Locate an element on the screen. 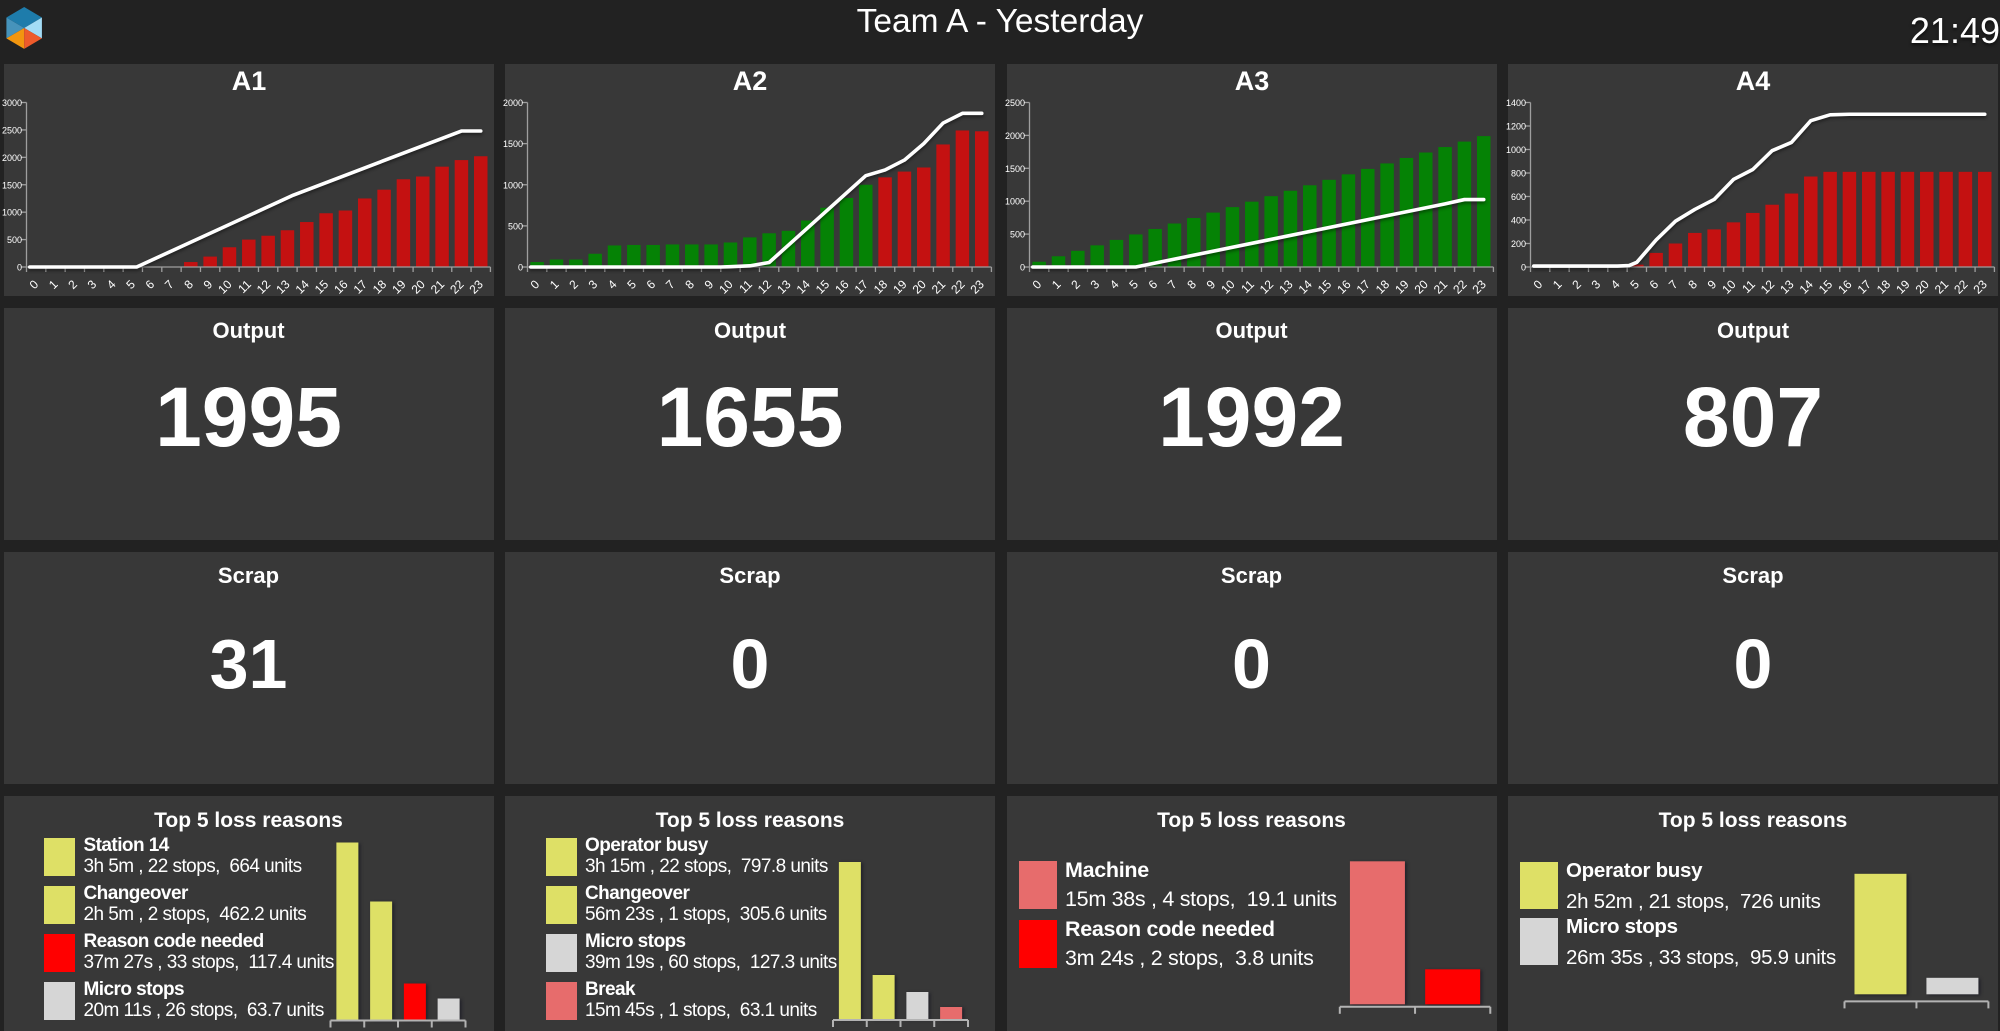  svg-text: 600 is located at coordinates (1518, 197).